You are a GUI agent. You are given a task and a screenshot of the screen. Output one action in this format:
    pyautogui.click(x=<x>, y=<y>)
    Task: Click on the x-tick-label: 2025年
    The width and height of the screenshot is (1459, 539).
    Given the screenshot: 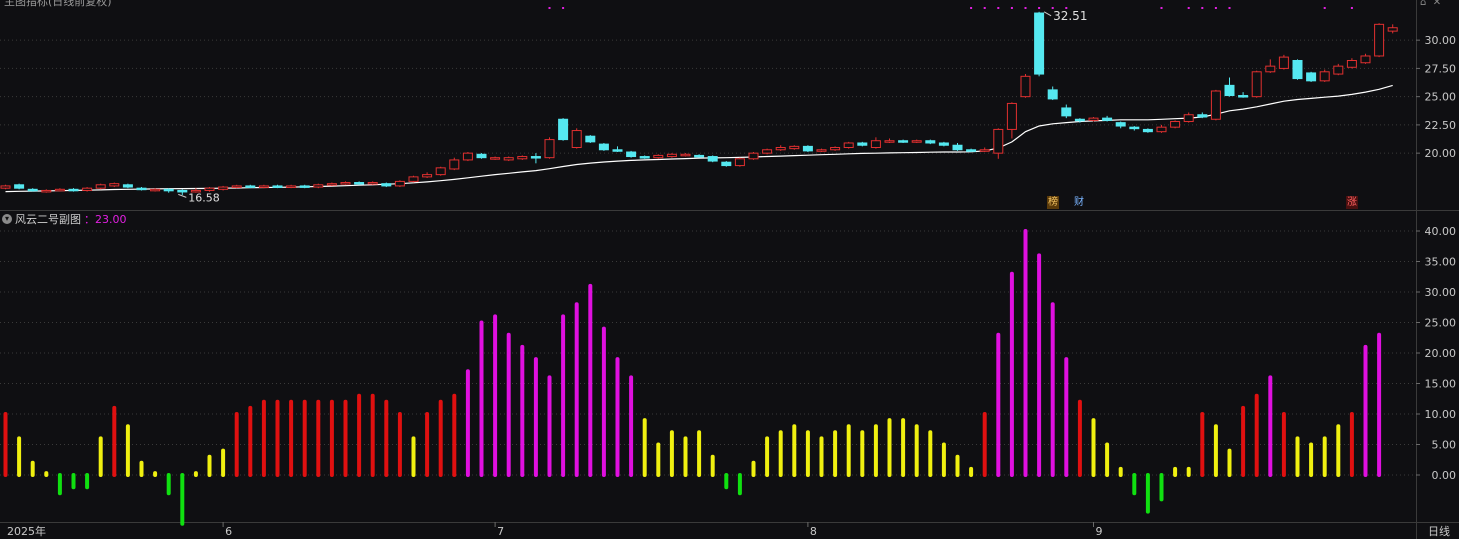 What is the action you would take?
    pyautogui.click(x=26, y=531)
    